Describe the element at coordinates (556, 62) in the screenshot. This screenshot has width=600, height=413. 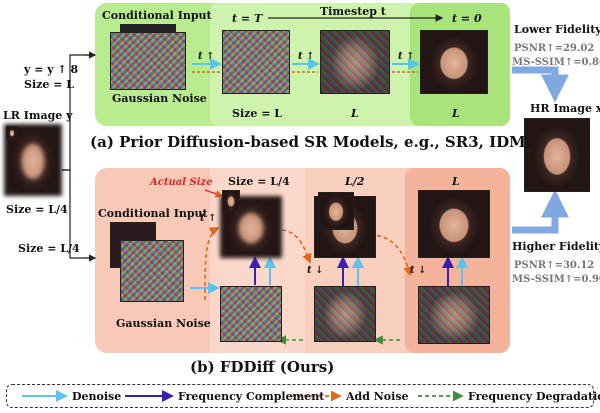
I see `lower-ssim: MS-SSIM↑=0.86` at that location.